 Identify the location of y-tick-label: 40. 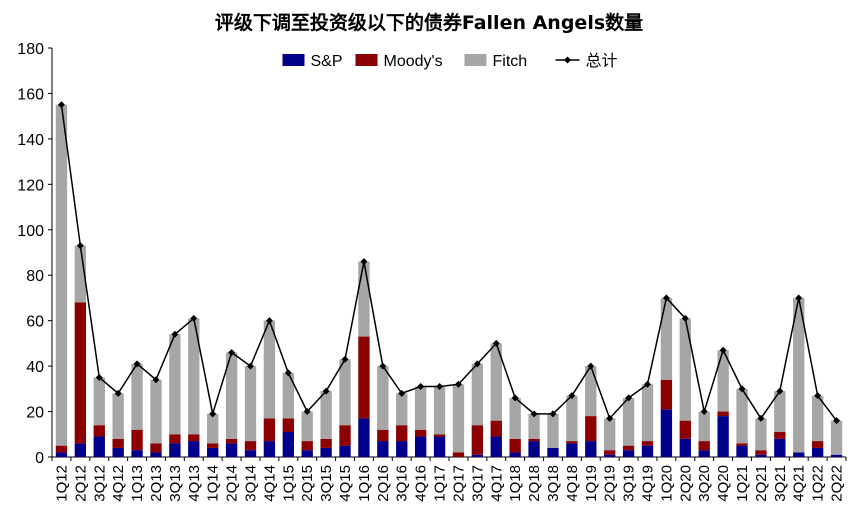
(35, 367).